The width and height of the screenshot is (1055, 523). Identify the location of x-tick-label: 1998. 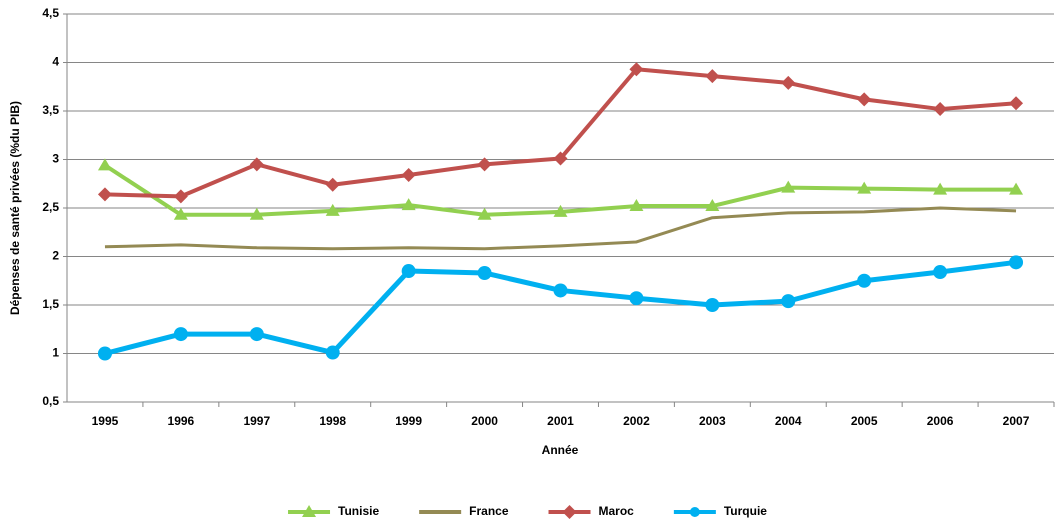
(332, 421).